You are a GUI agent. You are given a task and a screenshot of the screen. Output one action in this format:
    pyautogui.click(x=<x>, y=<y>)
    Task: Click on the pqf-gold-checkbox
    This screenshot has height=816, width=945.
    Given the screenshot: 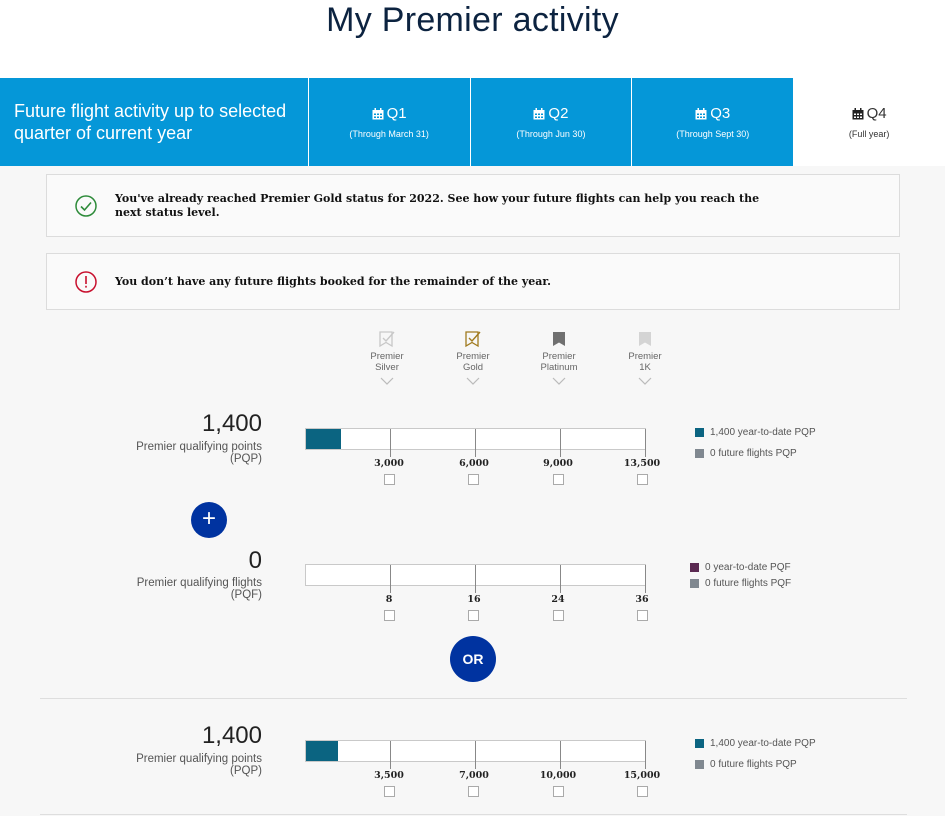 What is the action you would take?
    pyautogui.click(x=473, y=615)
    